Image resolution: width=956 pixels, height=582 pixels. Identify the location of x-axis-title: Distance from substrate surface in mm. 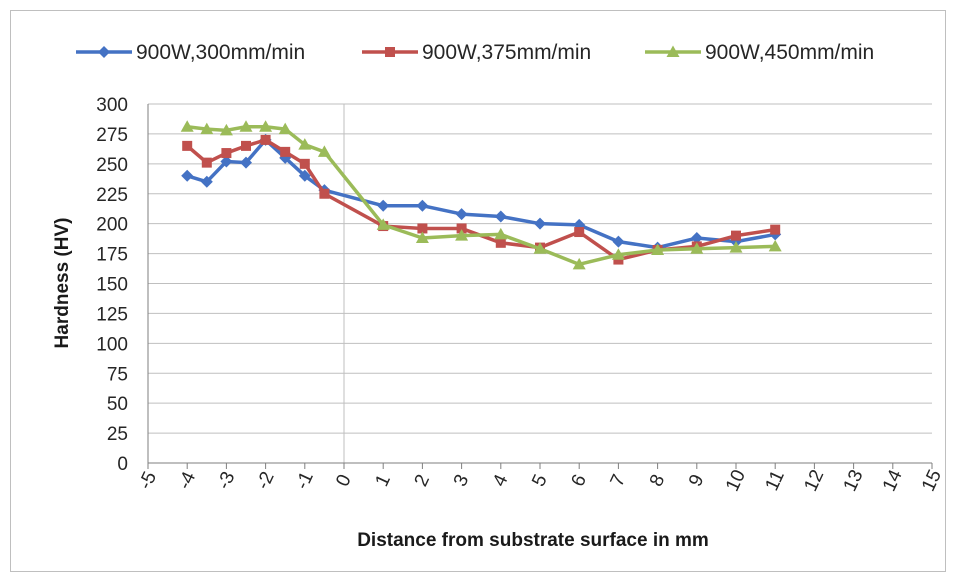
(533, 540).